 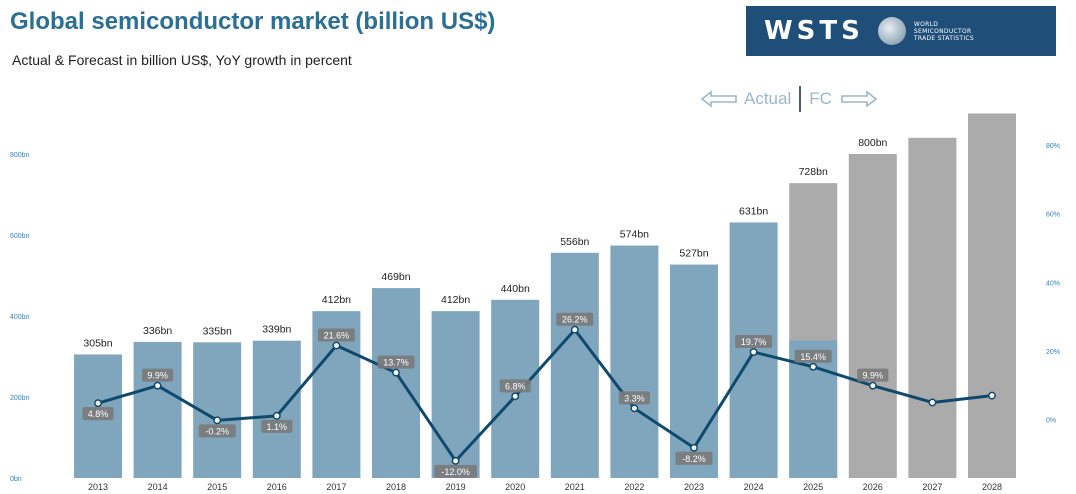 What do you see at coordinates (820, 98) in the screenshot?
I see `legend-forecast-label: FC` at bounding box center [820, 98].